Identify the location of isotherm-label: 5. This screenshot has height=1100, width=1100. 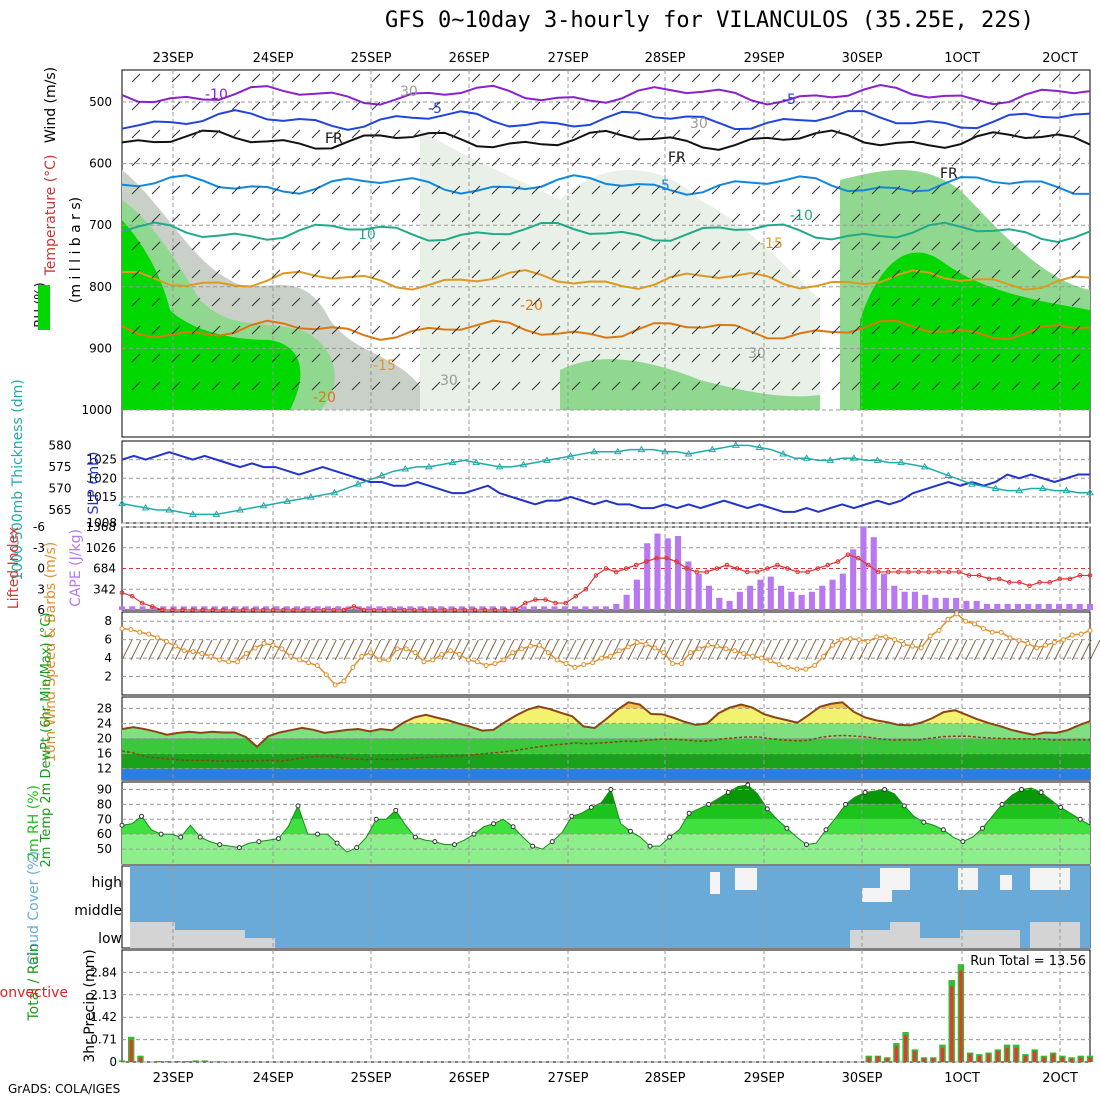
(665, 186).